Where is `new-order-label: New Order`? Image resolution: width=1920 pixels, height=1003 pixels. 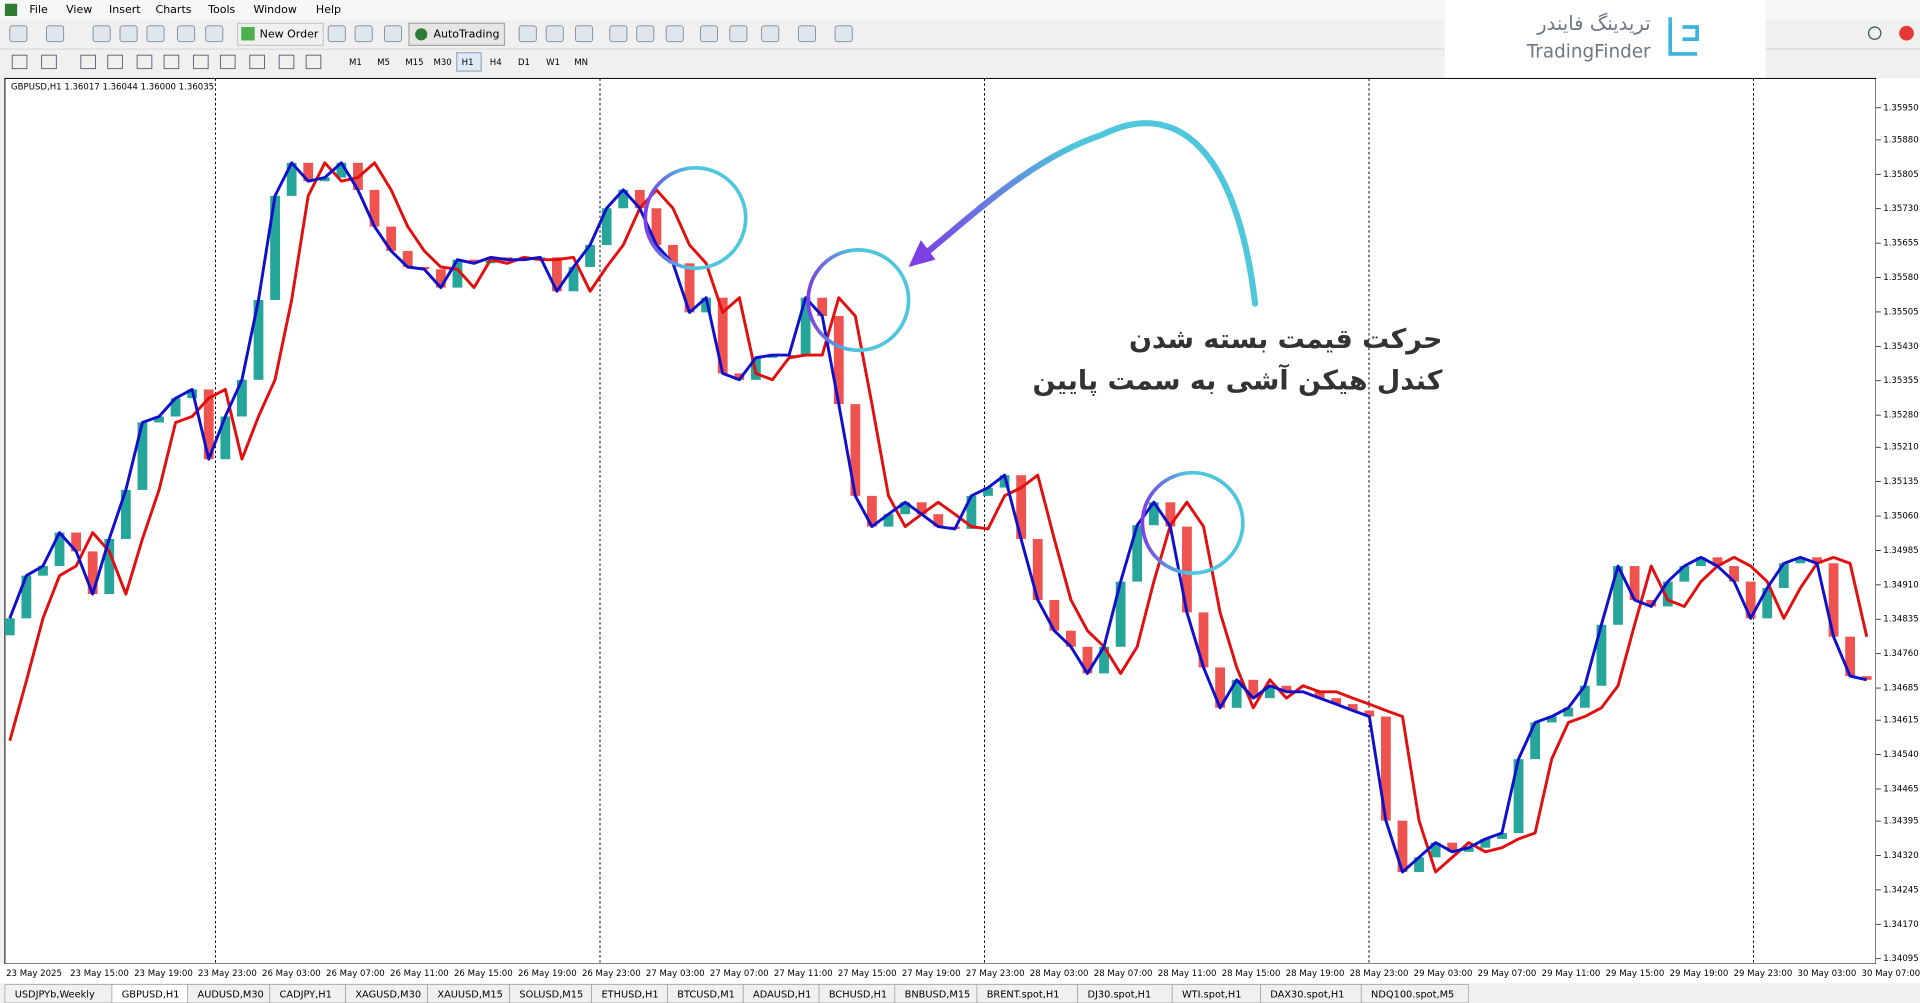 new-order-label: New Order is located at coordinates (289, 33).